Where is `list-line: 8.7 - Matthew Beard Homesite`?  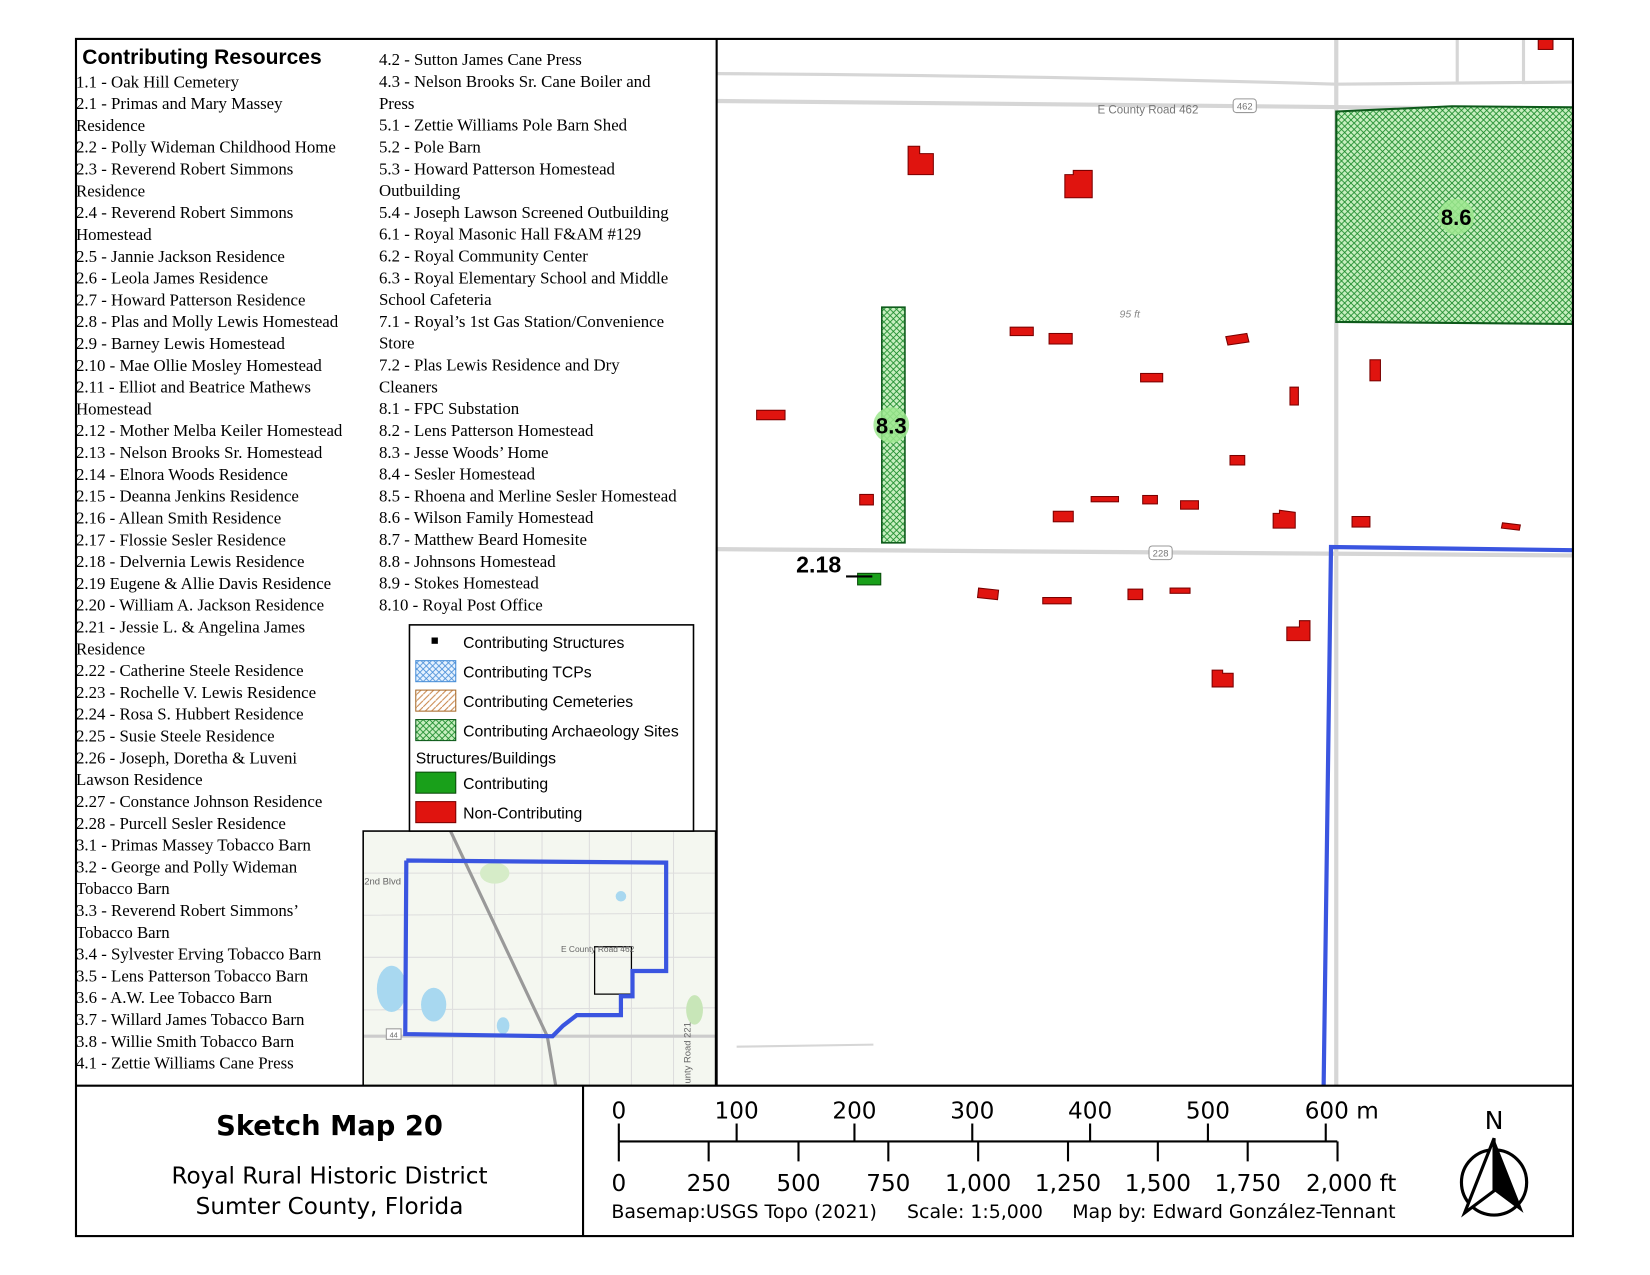 list-line: 8.7 - Matthew Beard Homesite is located at coordinates (483, 539).